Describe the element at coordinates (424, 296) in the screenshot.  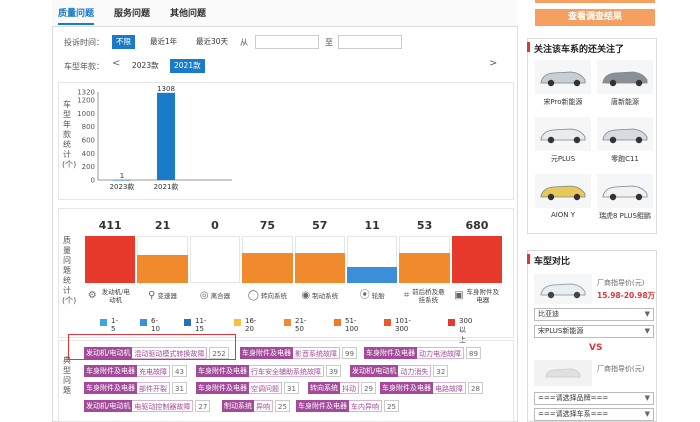
I see `category-label-cell: ⌗ 前后桥及悬挂系统` at that location.